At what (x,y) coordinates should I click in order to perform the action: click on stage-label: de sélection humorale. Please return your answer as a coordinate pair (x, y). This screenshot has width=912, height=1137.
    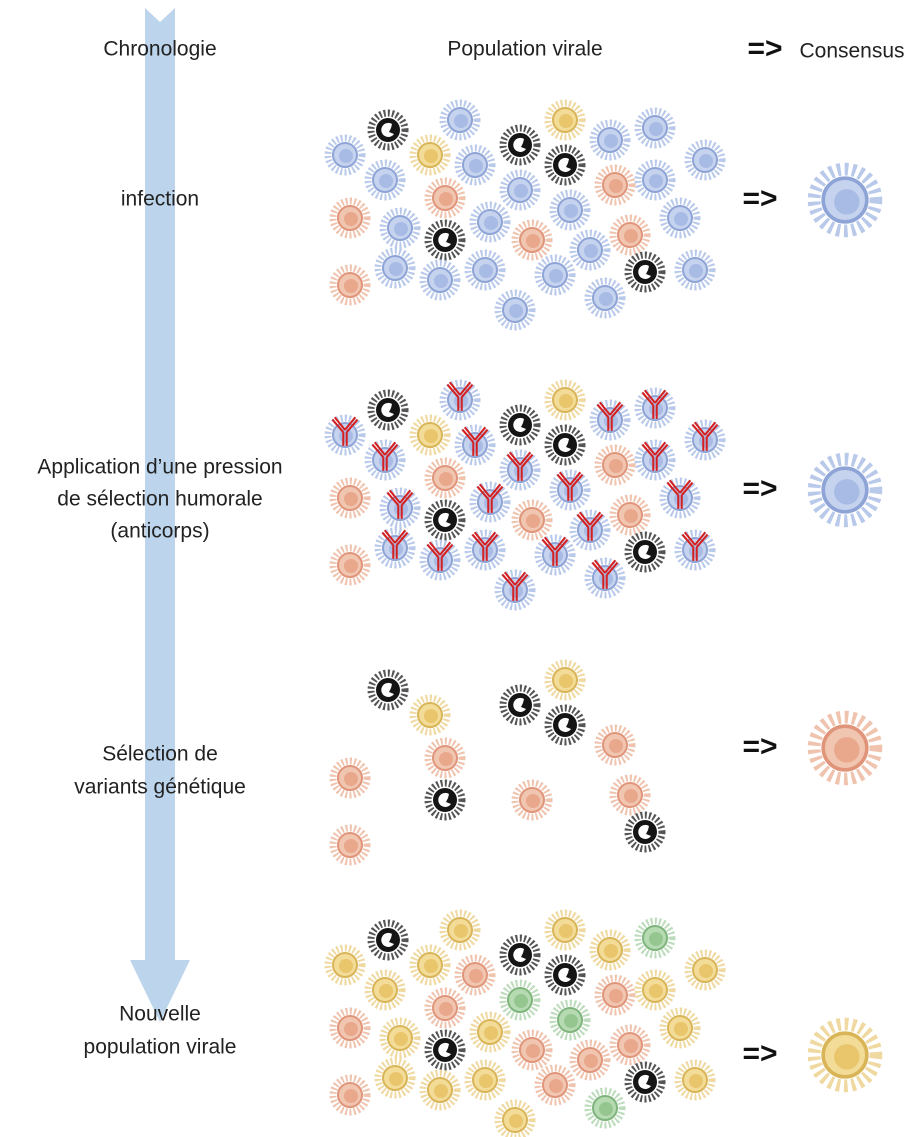
    Looking at the image, I should click on (159, 499).